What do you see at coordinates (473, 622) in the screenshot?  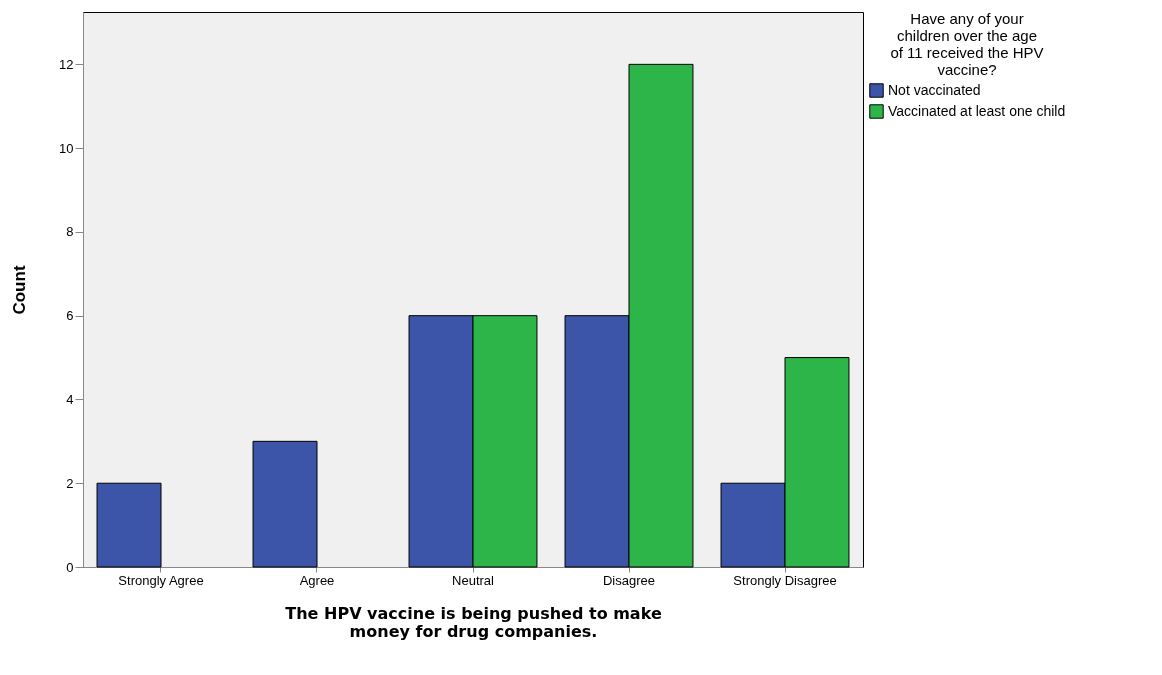 I see `x-axis-title: The HPV vaccine is being pushed to make money for drug companies.` at bounding box center [473, 622].